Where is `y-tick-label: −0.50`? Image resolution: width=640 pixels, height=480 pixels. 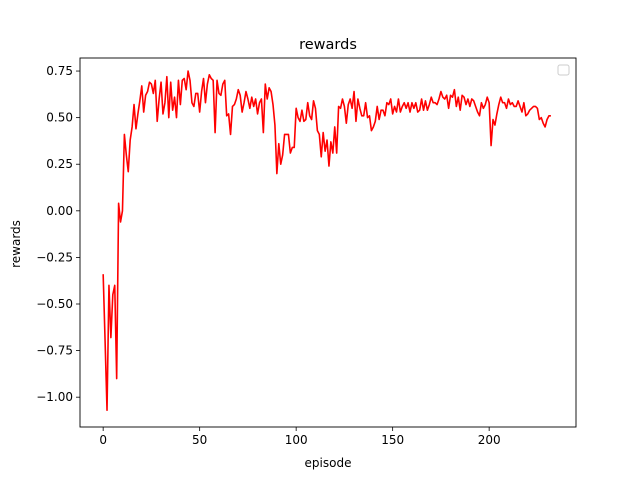 y-tick-label: −0.50 is located at coordinates (54, 304).